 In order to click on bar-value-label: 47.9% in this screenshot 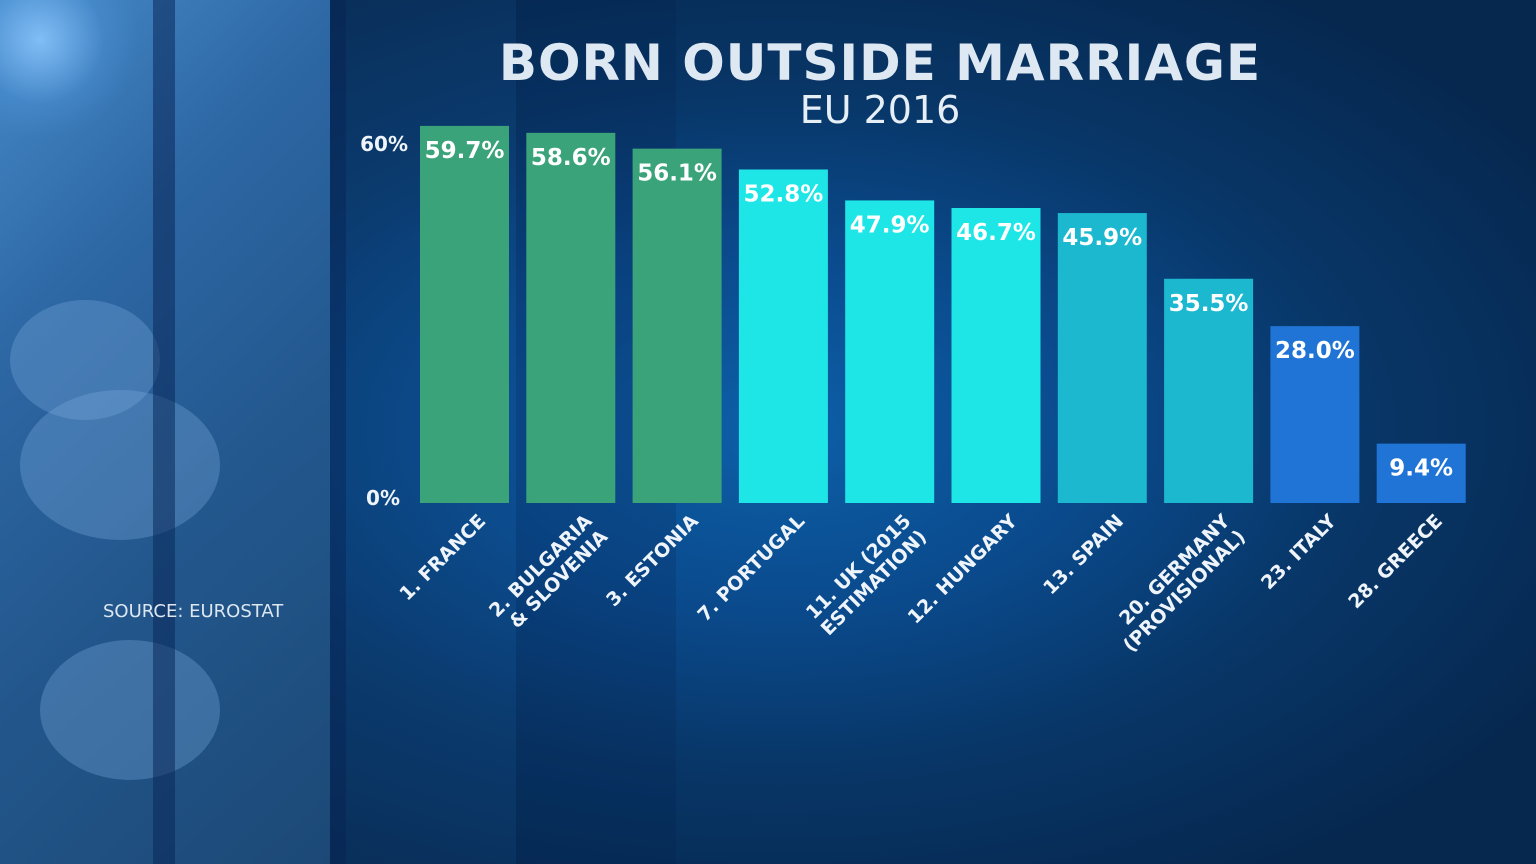, I will do `click(890, 225)`.